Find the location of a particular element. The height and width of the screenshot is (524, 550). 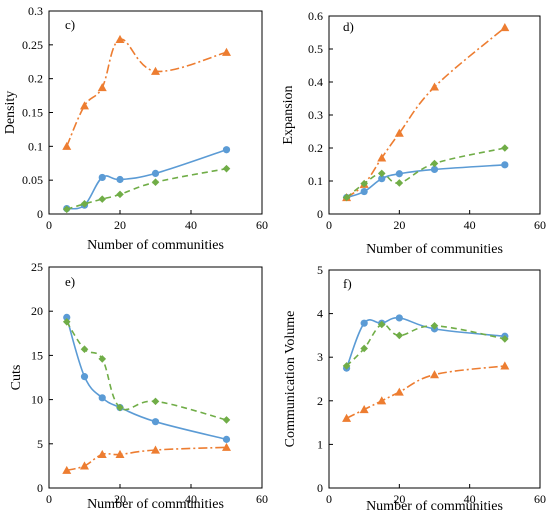

y-axis-title: Density is located at coordinates (10, 113).